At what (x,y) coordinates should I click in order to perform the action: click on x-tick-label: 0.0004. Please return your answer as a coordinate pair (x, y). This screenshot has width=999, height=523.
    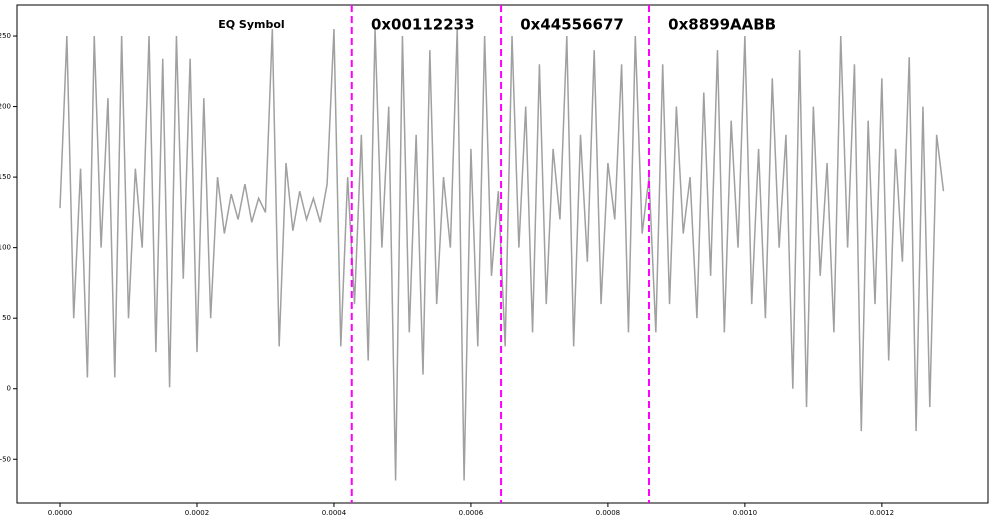
    Looking at the image, I should click on (334, 513).